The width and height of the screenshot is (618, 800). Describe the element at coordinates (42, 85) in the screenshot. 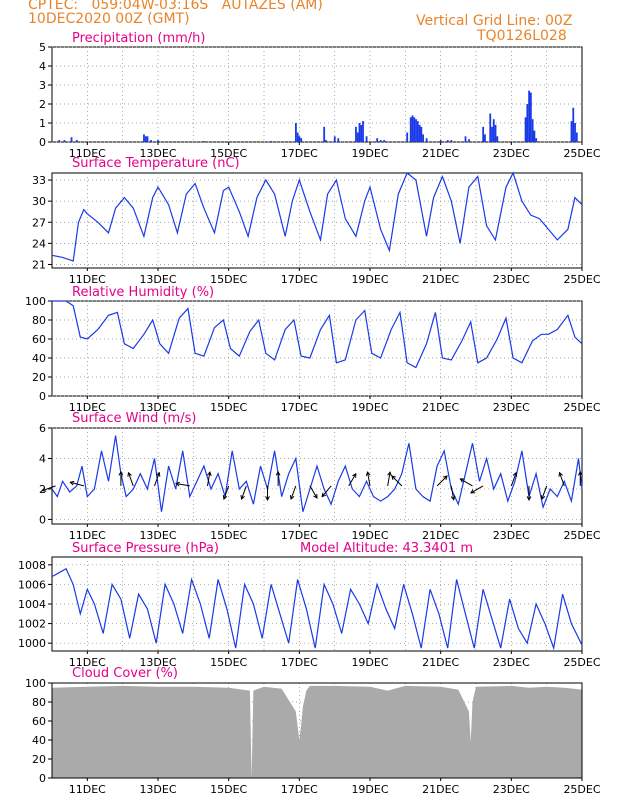

I see `panel-1-ytick-label: 3` at that location.